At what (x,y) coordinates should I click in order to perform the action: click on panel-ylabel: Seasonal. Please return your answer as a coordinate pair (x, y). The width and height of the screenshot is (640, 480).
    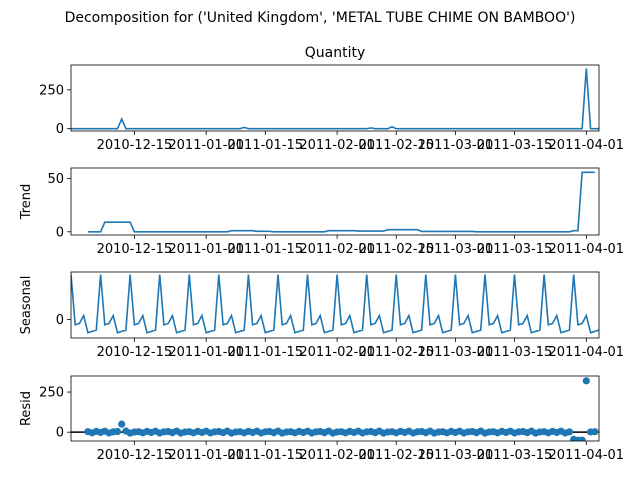
    Looking at the image, I should click on (26, 305).